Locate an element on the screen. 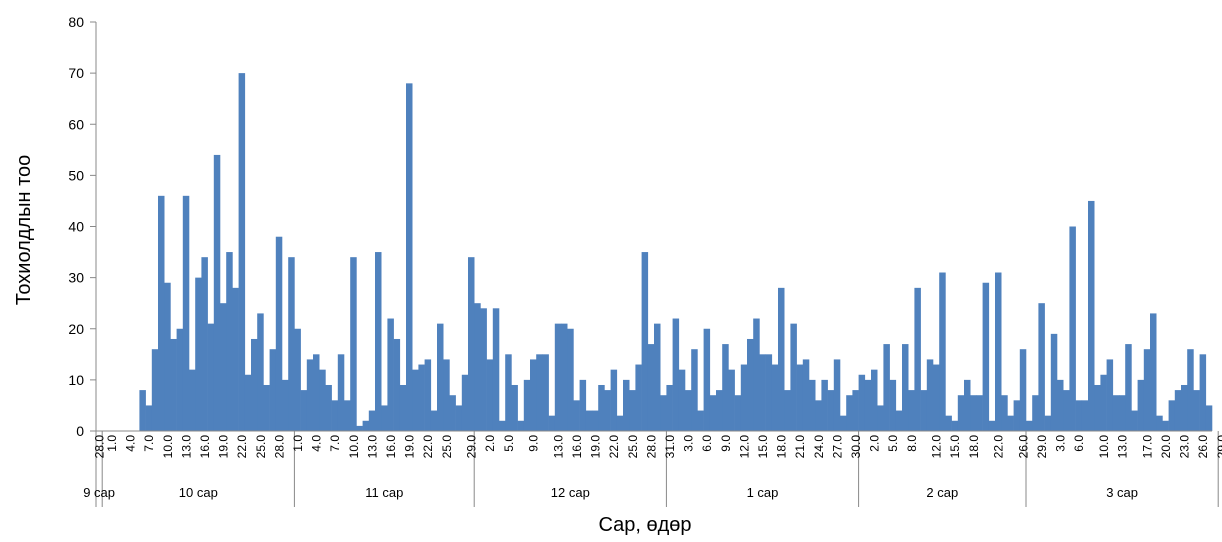 Image resolution: width=1222 pixels, height=542 pixels. x-tick-label: 4.0 is located at coordinates (317, 443).